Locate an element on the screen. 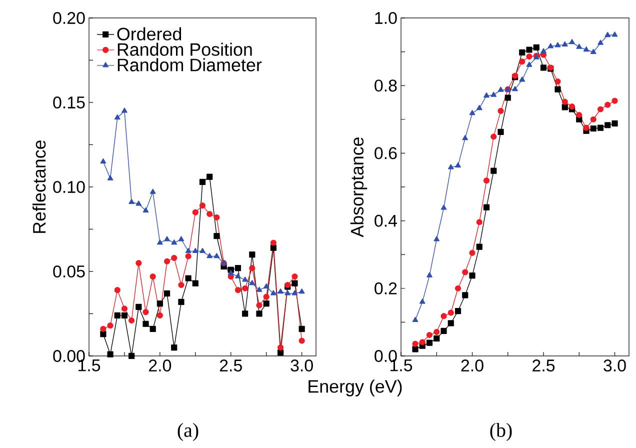  y-tick-label: 0.4 is located at coordinates (385, 220).